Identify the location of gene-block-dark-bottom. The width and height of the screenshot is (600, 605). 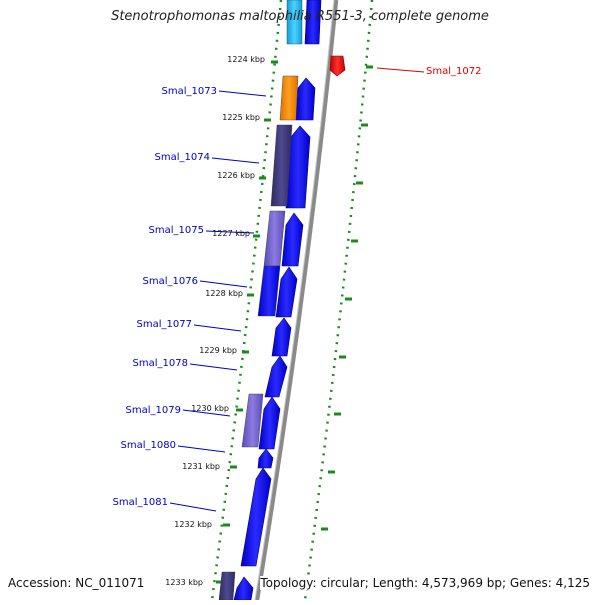
(227, 586).